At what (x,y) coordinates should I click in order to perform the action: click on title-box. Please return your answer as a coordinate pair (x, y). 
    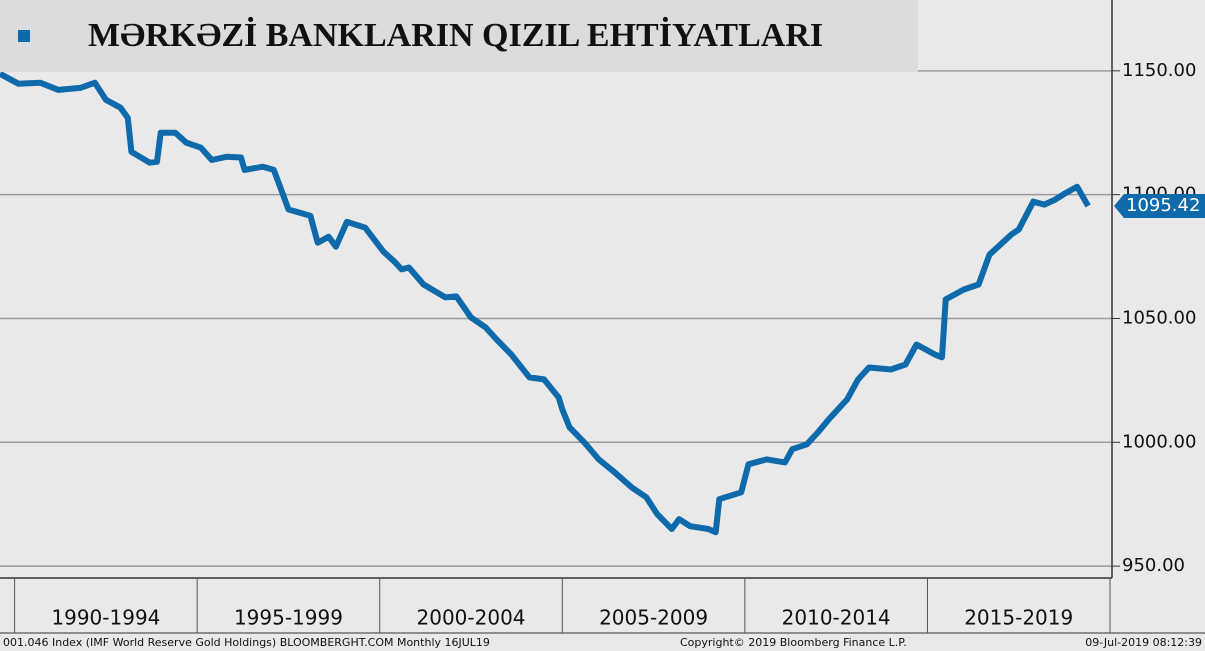
    Looking at the image, I should click on (459, 36).